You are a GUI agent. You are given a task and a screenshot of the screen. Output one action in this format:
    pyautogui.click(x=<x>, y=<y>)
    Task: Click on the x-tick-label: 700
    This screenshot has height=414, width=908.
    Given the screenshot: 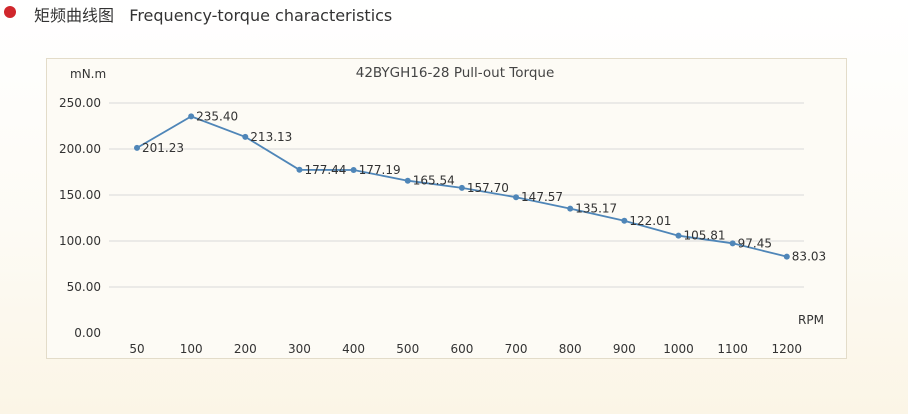 What is the action you would take?
    pyautogui.click(x=516, y=349)
    